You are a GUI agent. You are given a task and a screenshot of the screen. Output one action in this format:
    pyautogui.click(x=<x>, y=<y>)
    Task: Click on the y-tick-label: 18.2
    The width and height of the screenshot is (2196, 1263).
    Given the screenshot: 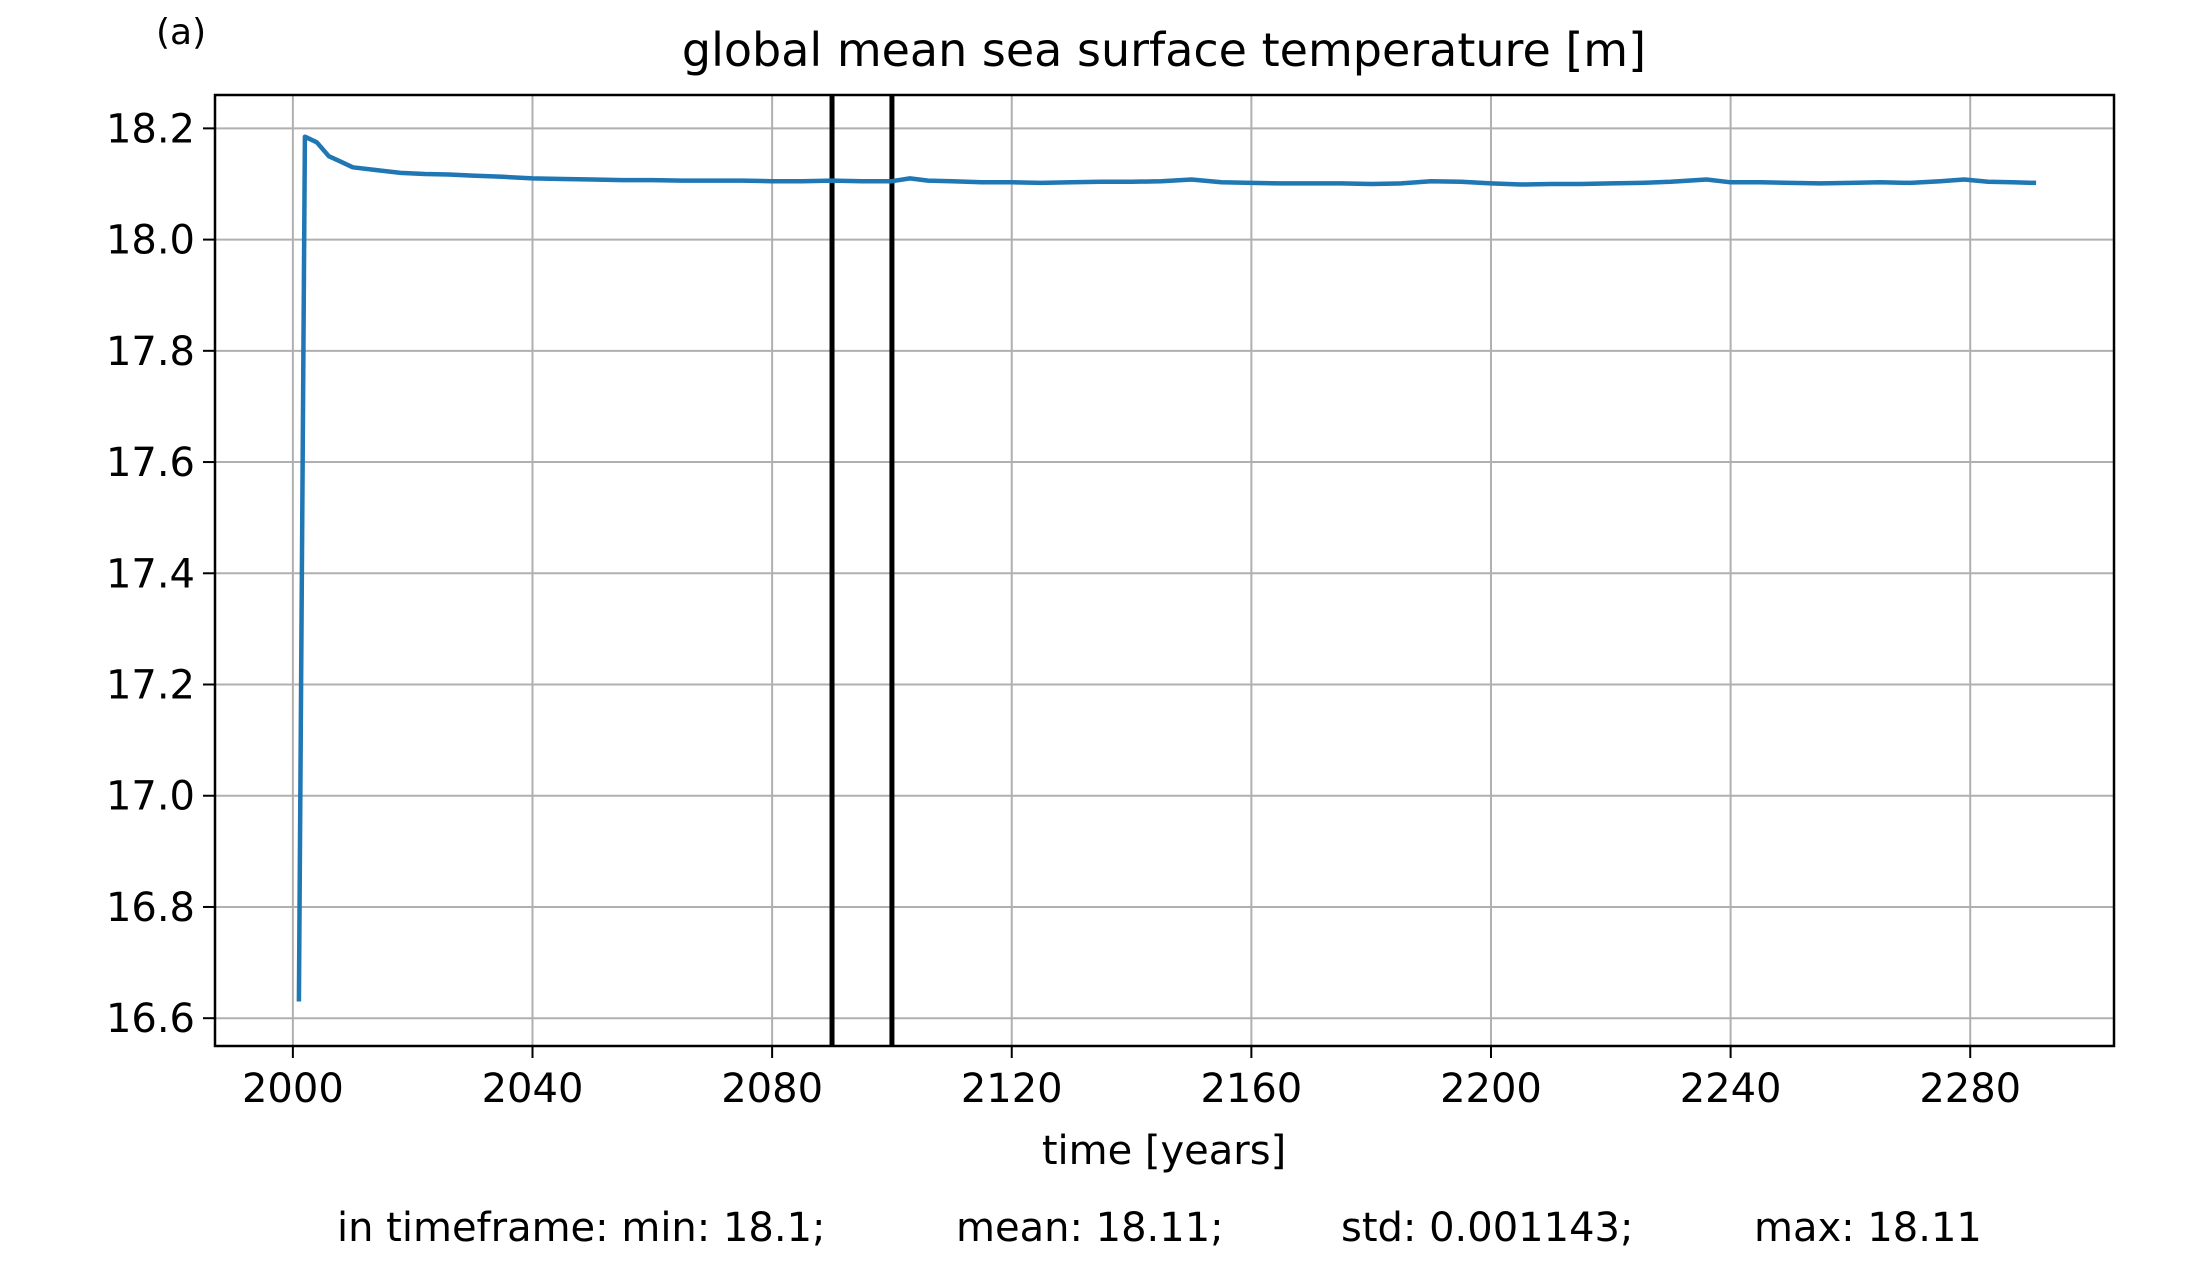 What is the action you would take?
    pyautogui.click(x=150, y=129)
    